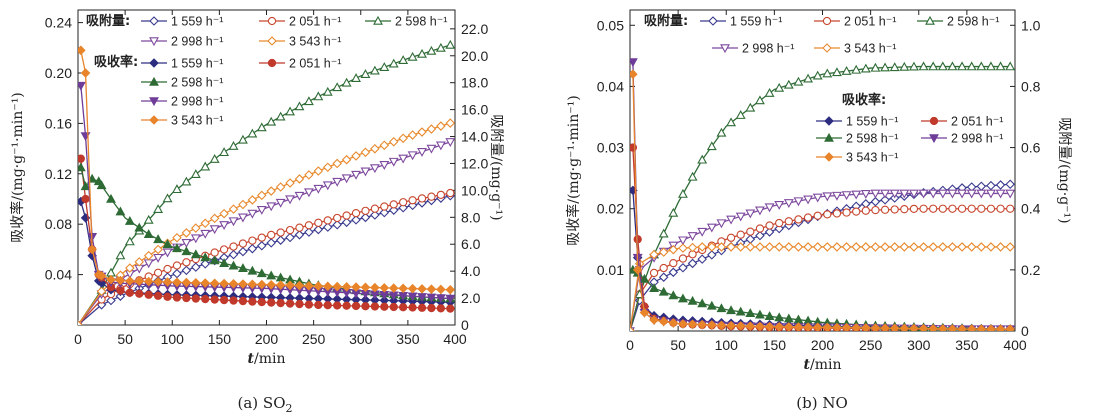 The image size is (1098, 419). I want to click on legend-ads-1: 1 559 h⁻¹, so click(741, 22).